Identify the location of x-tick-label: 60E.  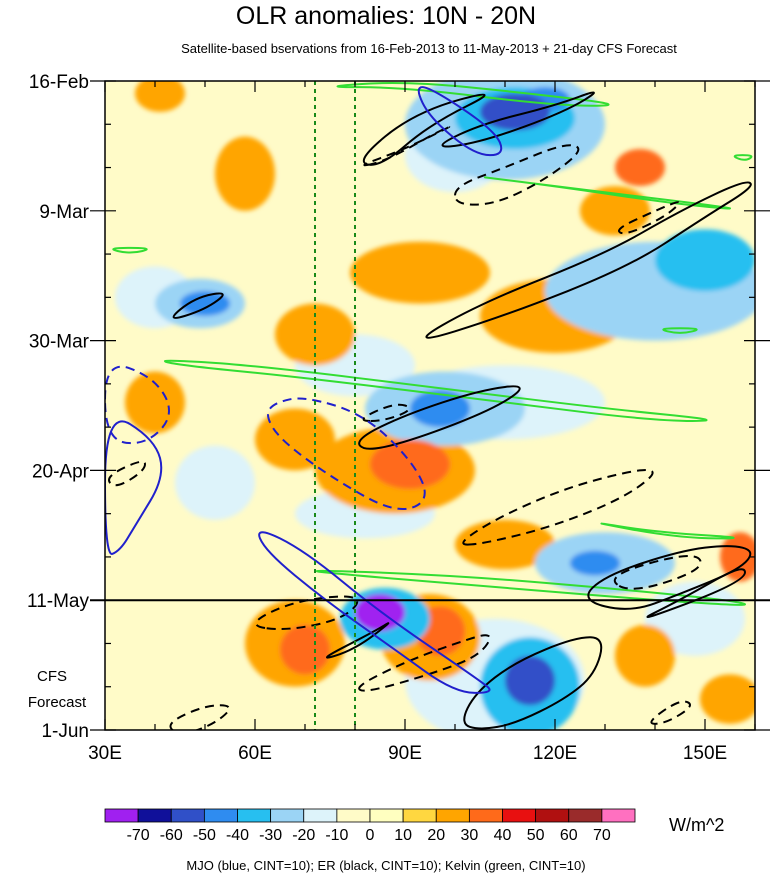
(255, 753).